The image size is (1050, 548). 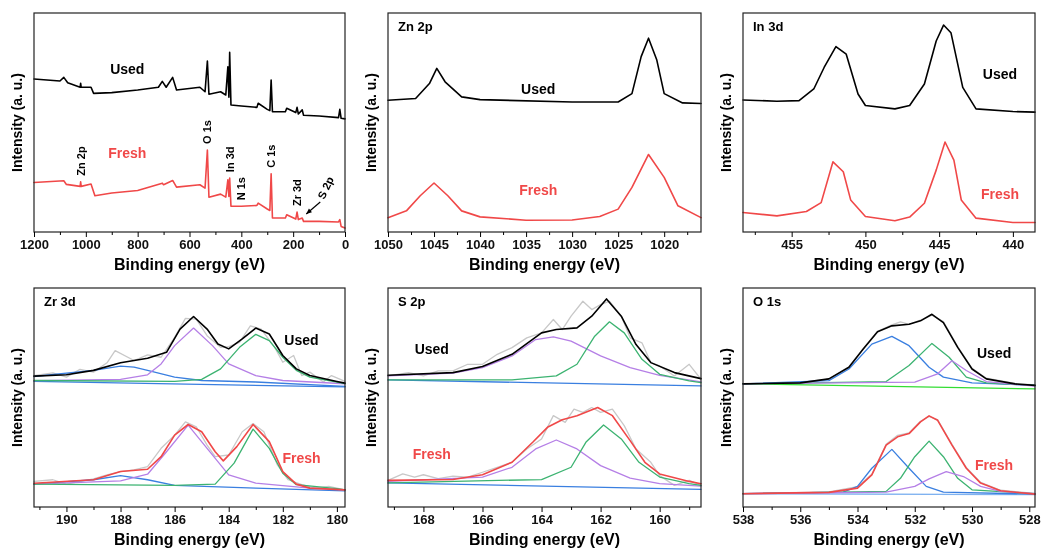 I want to click on chart-title: In 3d, so click(x=768, y=26).